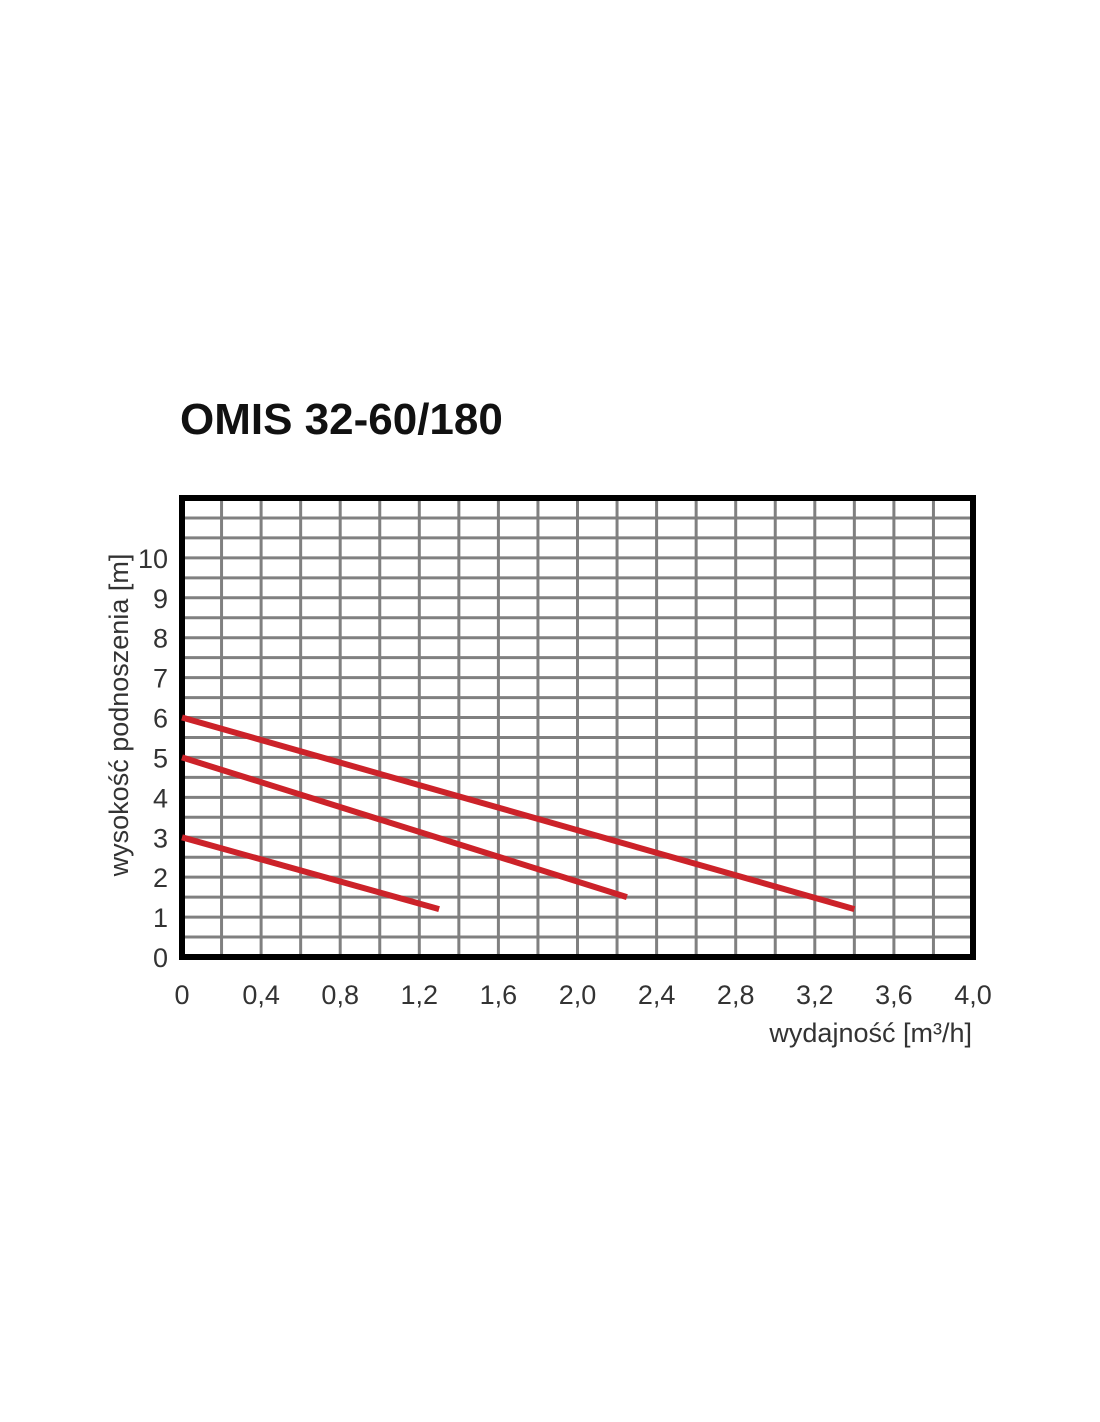  Describe the element at coordinates (341, 419) in the screenshot. I see `chart-title: OMIS 32-60/180` at that location.